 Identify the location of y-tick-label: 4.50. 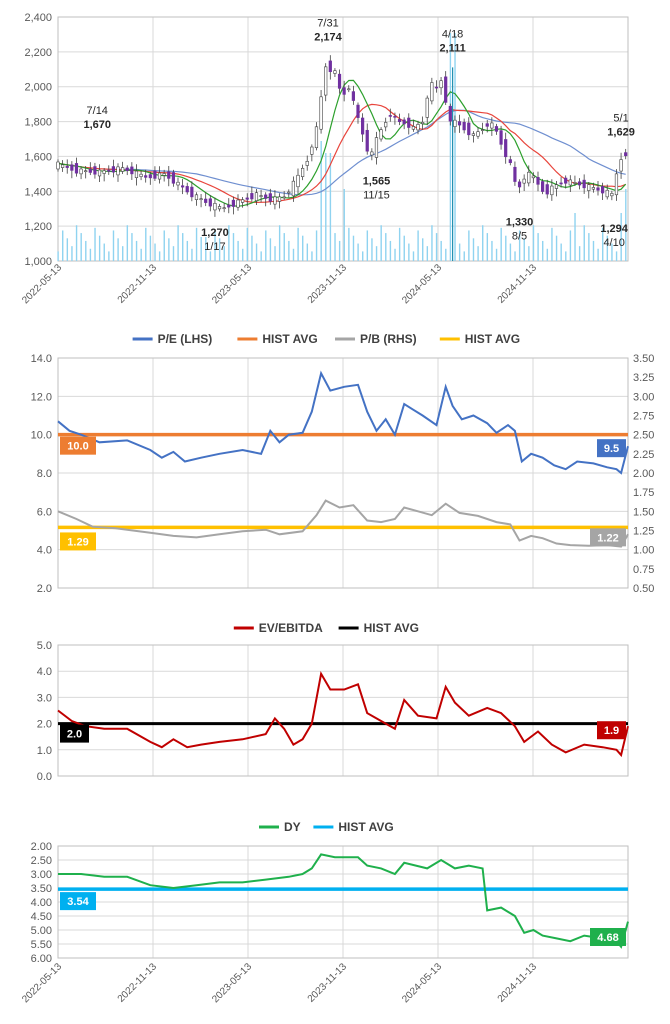
(41, 917).